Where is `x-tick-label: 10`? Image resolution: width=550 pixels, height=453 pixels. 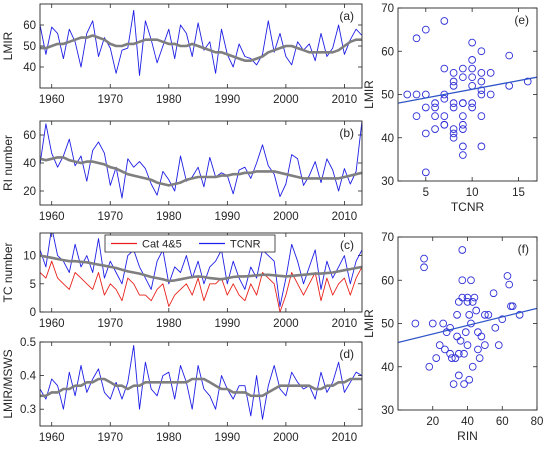 x-tick-label: 10 is located at coordinates (472, 193).